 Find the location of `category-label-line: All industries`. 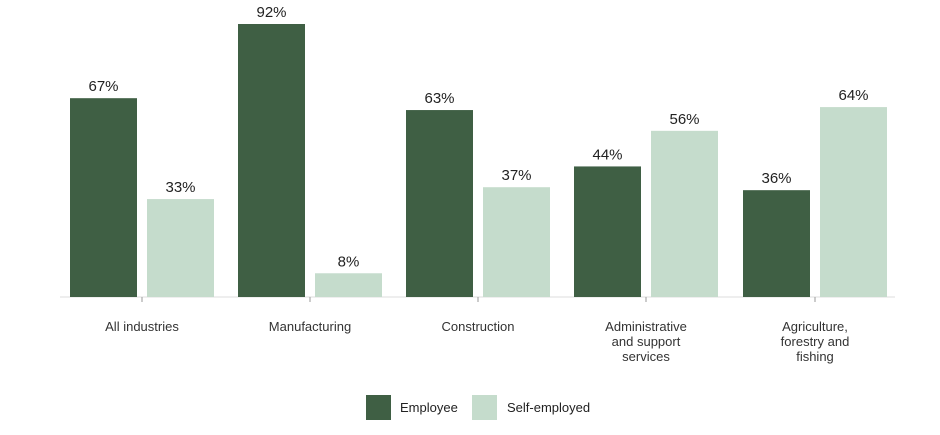

category-label-line: All industries is located at coordinates (142, 326).